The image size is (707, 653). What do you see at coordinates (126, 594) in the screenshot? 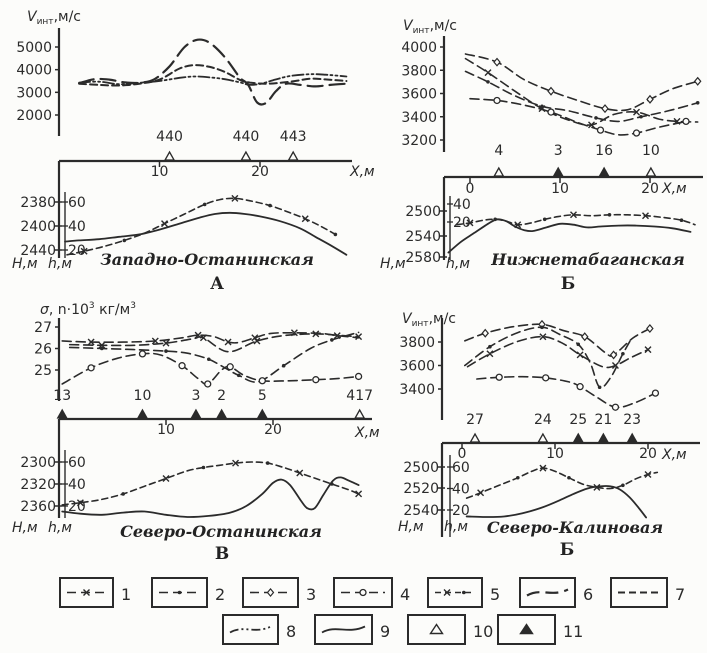
I see `legend-number: 1` at bounding box center [126, 594].